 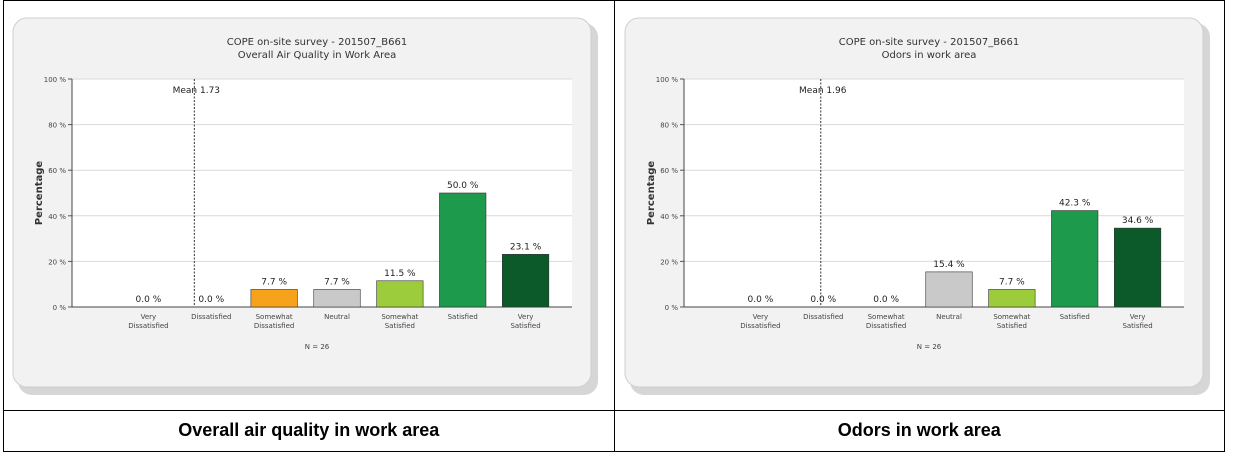 I want to click on mean-label: Mean 1.73, so click(x=196, y=91).